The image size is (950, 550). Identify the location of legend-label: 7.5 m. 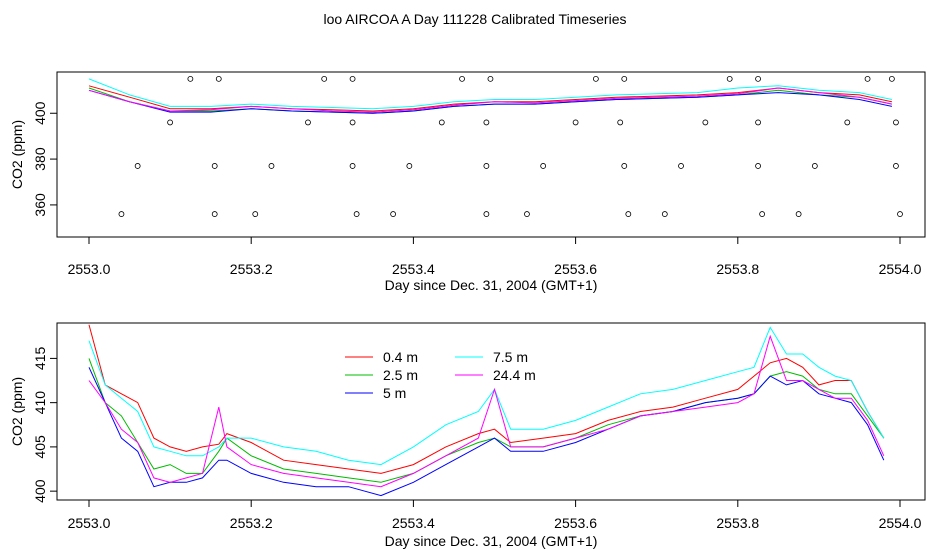
(510, 357).